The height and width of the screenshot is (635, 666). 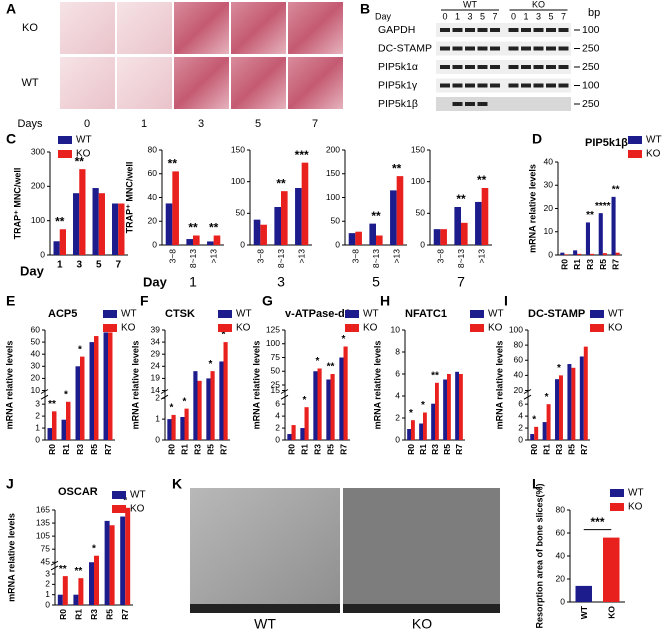 I want to click on y-tick-label: 135, so click(x=43, y=522).